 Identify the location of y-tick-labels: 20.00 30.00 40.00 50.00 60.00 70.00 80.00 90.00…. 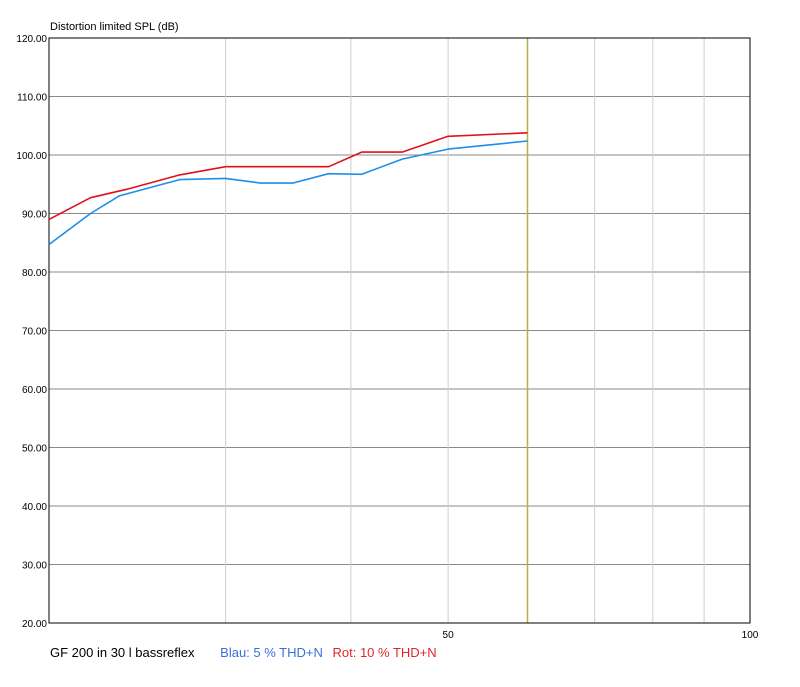
(31, 332).